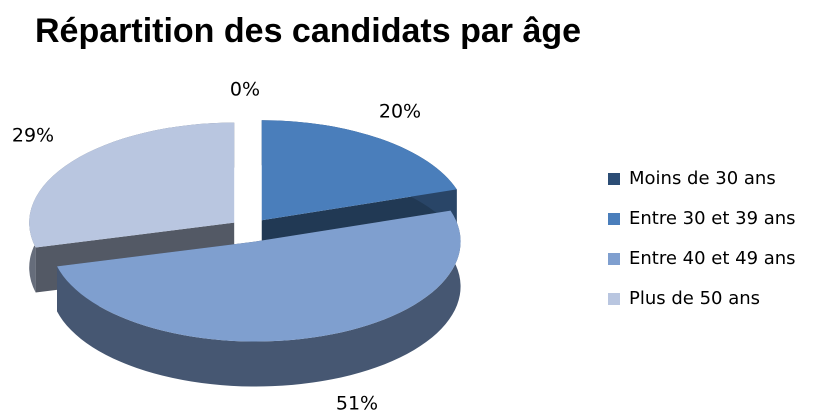  What do you see at coordinates (712, 218) in the screenshot?
I see `legend-label: Entre 30 et 39 ans` at bounding box center [712, 218].